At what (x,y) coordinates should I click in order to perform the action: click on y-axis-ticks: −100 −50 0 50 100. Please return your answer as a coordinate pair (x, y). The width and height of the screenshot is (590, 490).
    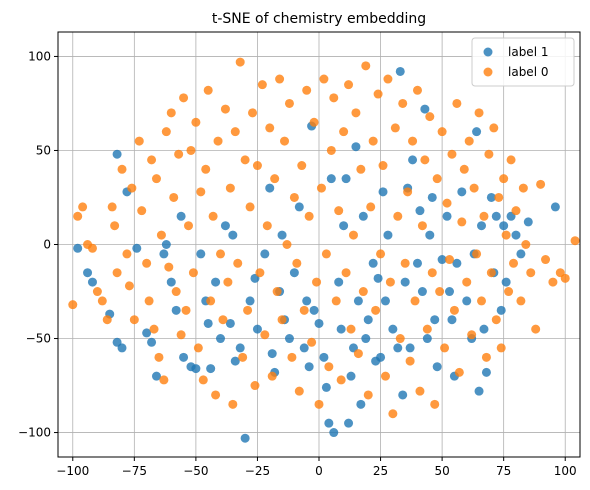
    Looking at the image, I should click on (38, 244).